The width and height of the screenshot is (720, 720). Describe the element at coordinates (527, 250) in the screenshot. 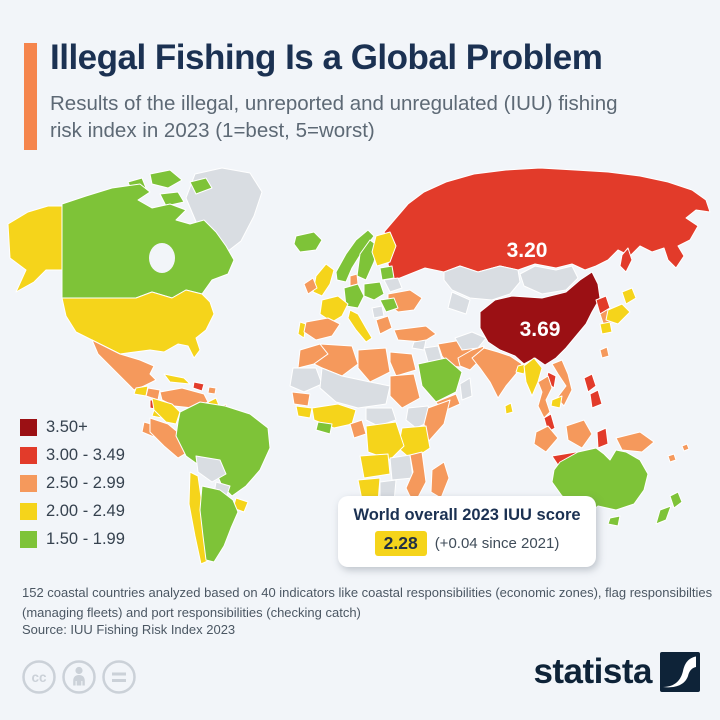

I see `russia-score-label: 3.20` at that location.